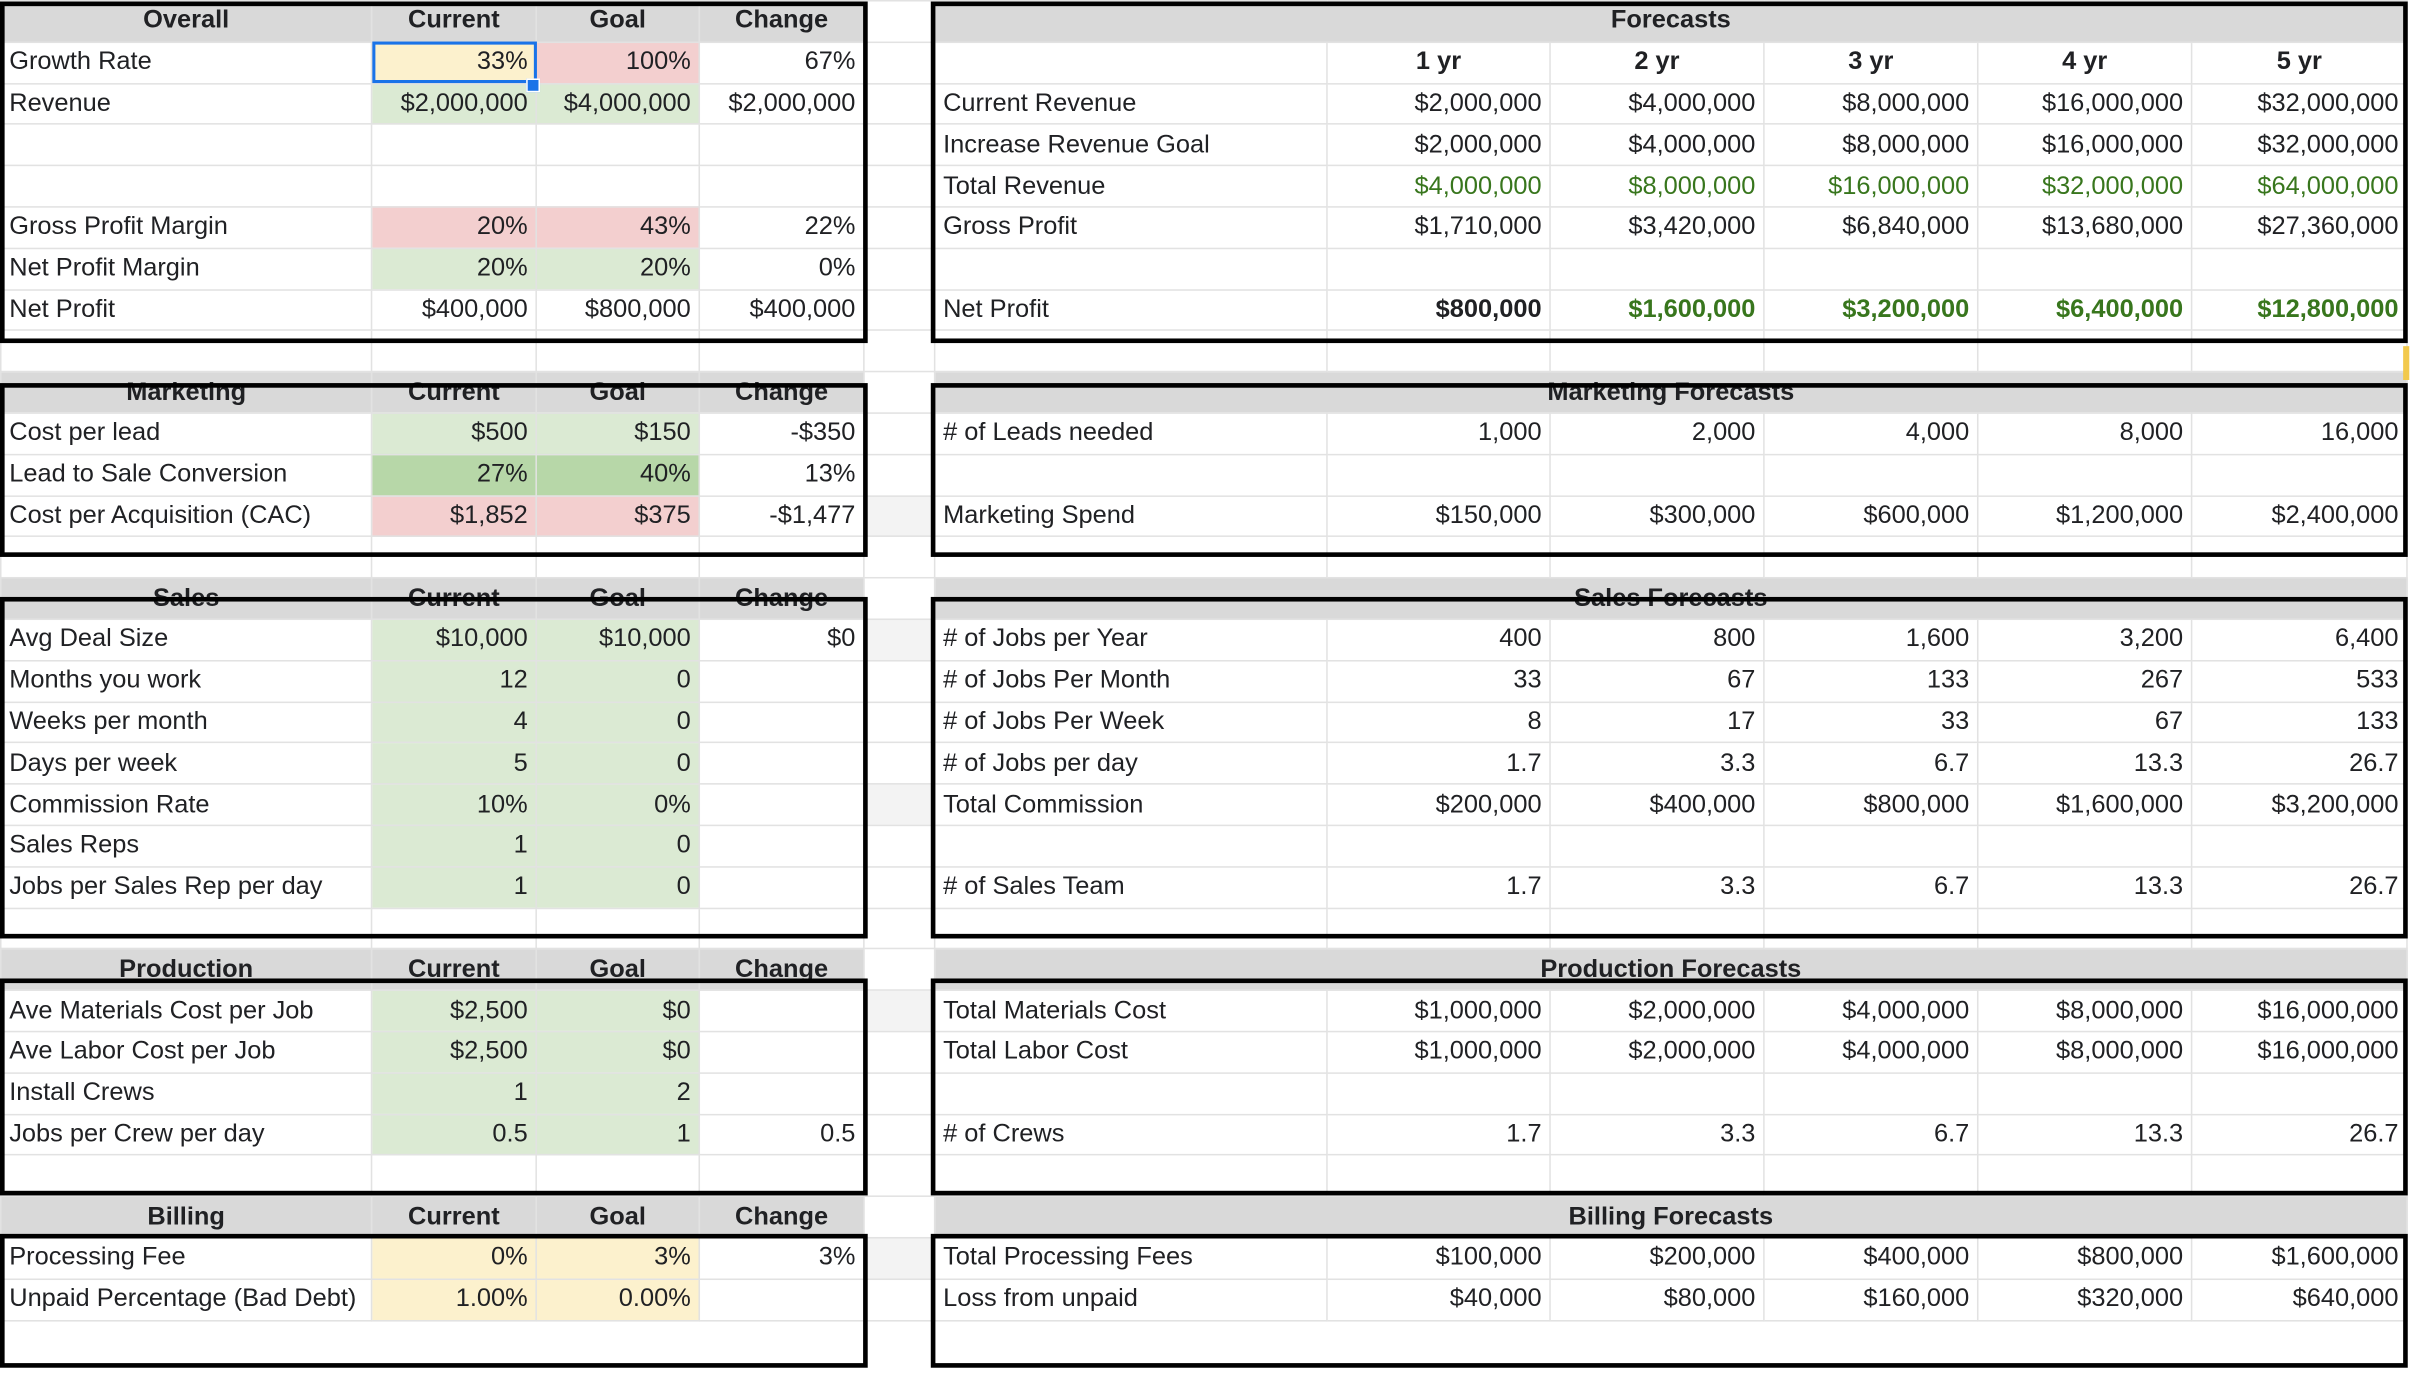 The height and width of the screenshot is (1382, 2414). Describe the element at coordinates (618, 969) in the screenshot. I see `goal-column-header: Goal` at that location.